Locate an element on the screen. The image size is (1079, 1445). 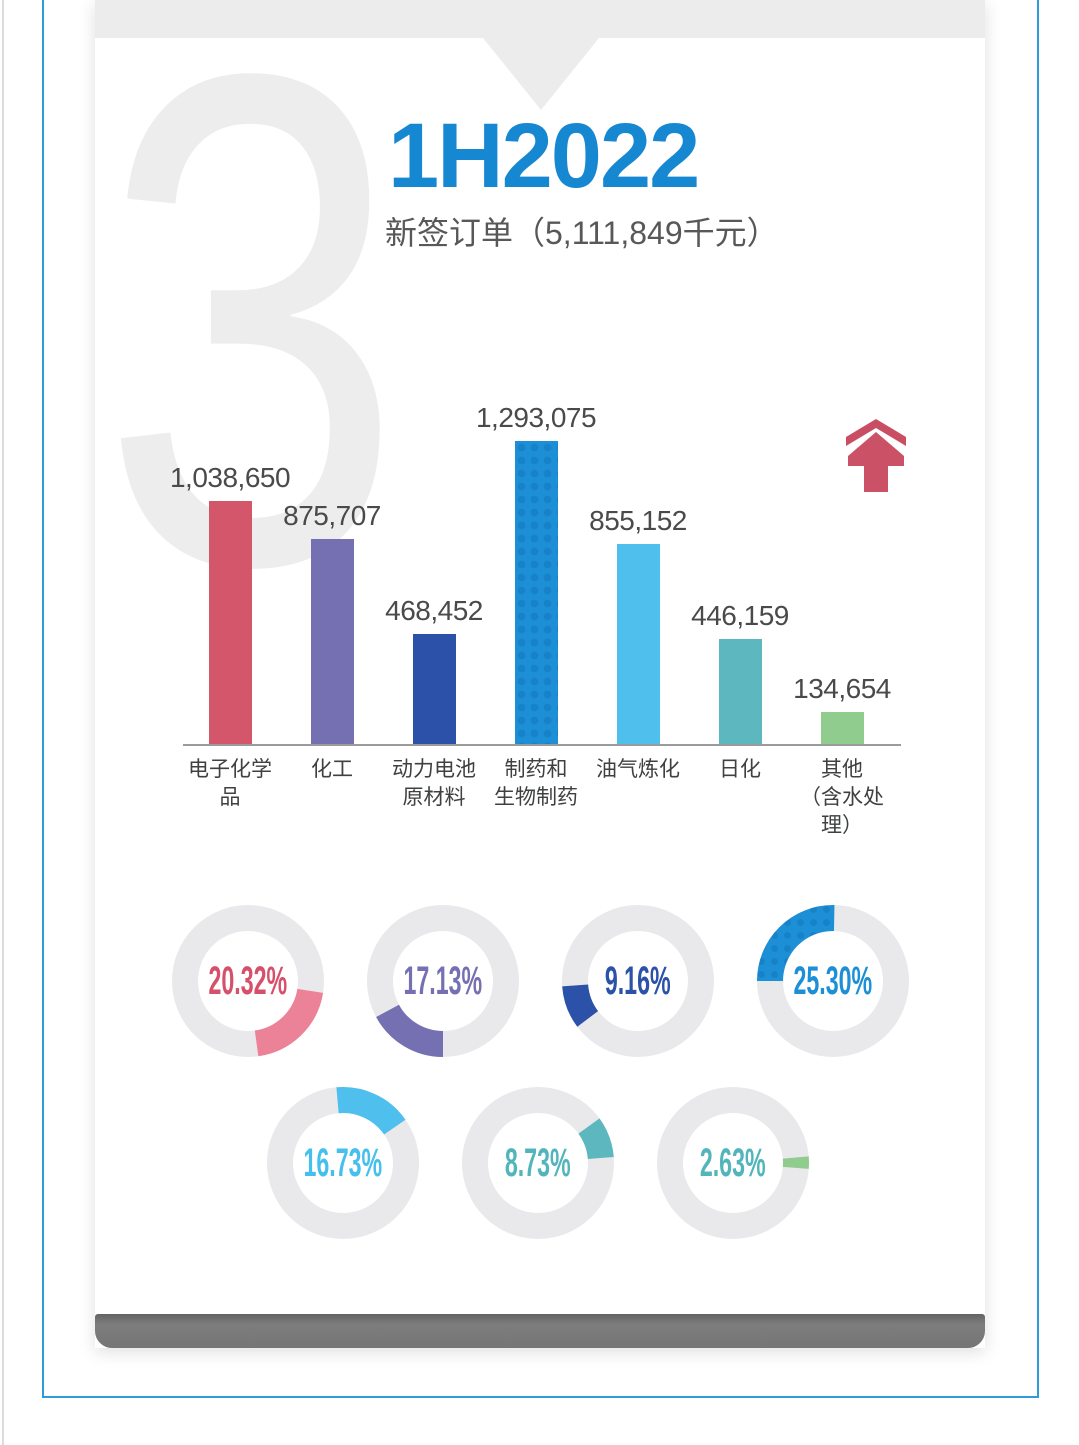
bar-value-label: 855,152 is located at coordinates (638, 520).